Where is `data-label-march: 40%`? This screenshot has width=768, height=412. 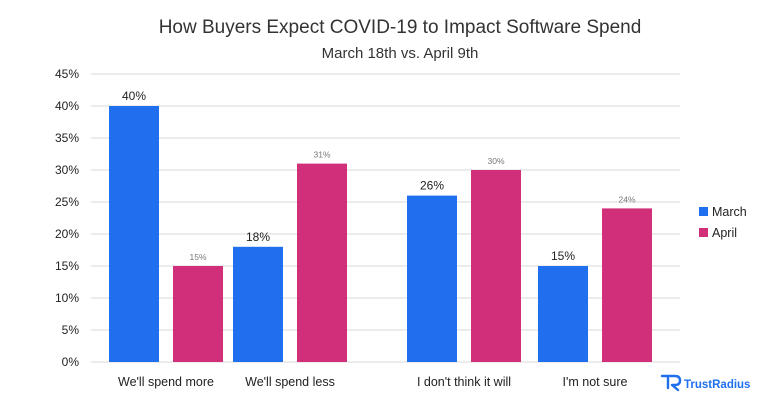
data-label-march: 40% is located at coordinates (134, 96).